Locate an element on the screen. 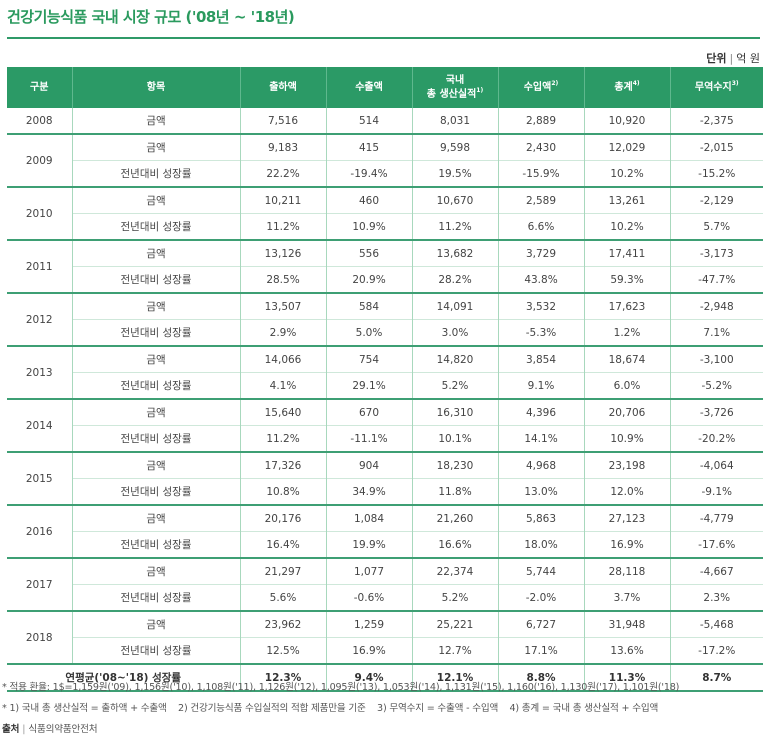  growth-cell: -9.1% is located at coordinates (716, 491).